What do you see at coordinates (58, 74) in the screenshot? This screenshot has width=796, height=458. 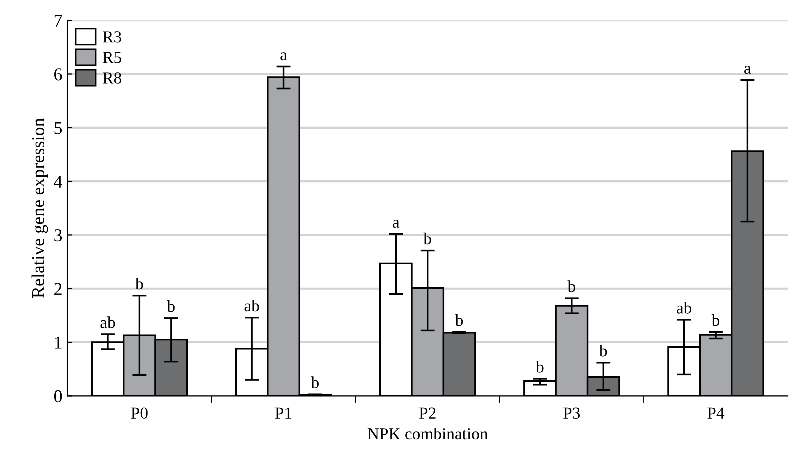 I see `y-tick-label: 6` at bounding box center [58, 74].